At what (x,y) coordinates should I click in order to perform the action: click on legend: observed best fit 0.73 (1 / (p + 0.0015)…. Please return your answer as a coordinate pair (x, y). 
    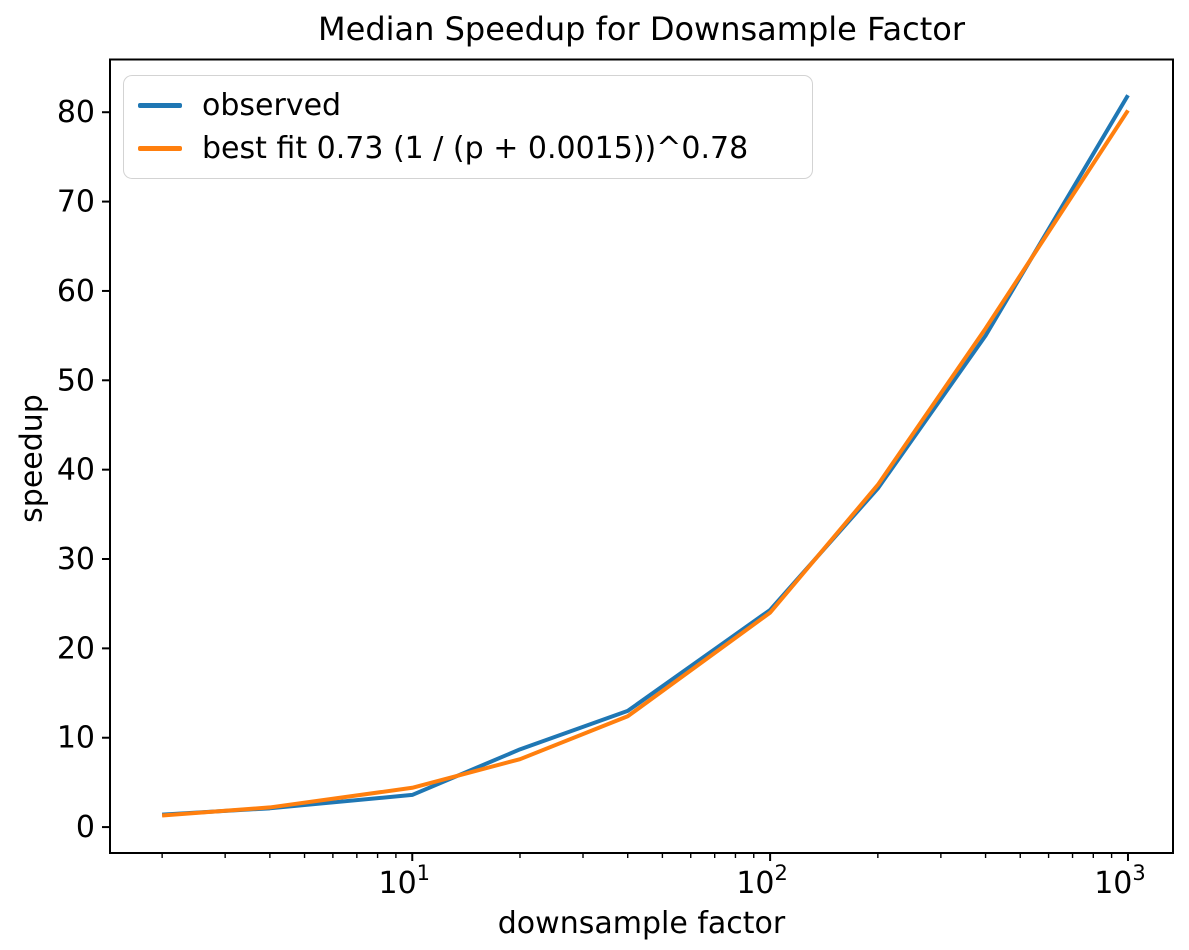
    Looking at the image, I should click on (468, 127).